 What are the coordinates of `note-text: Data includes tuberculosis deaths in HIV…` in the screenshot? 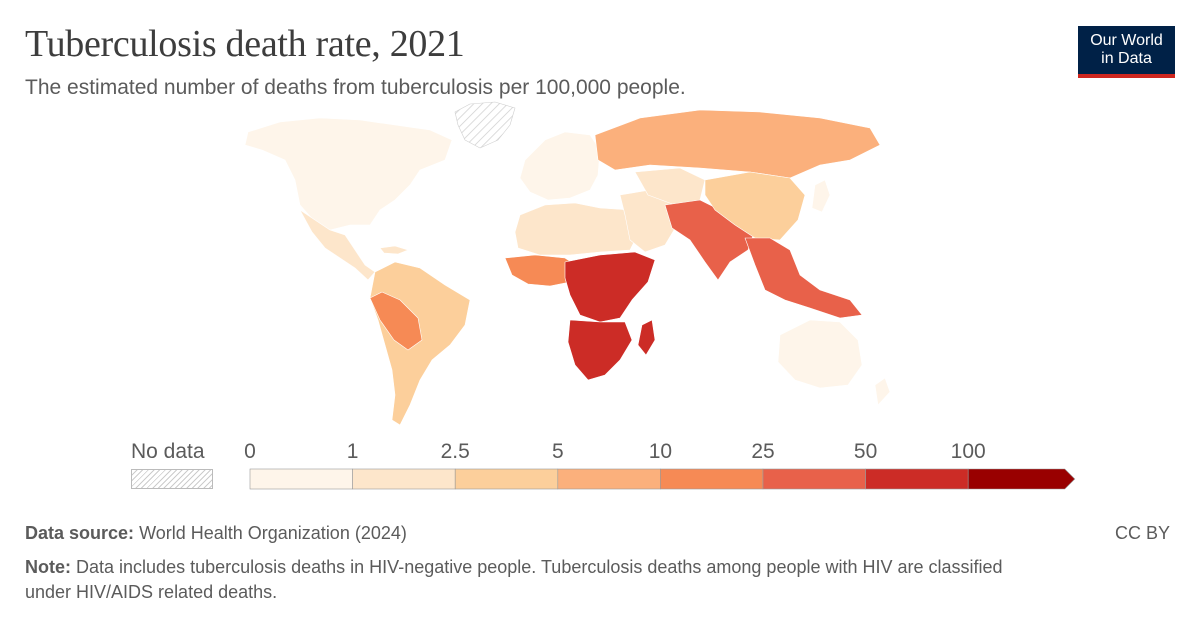 It's located at (539, 567).